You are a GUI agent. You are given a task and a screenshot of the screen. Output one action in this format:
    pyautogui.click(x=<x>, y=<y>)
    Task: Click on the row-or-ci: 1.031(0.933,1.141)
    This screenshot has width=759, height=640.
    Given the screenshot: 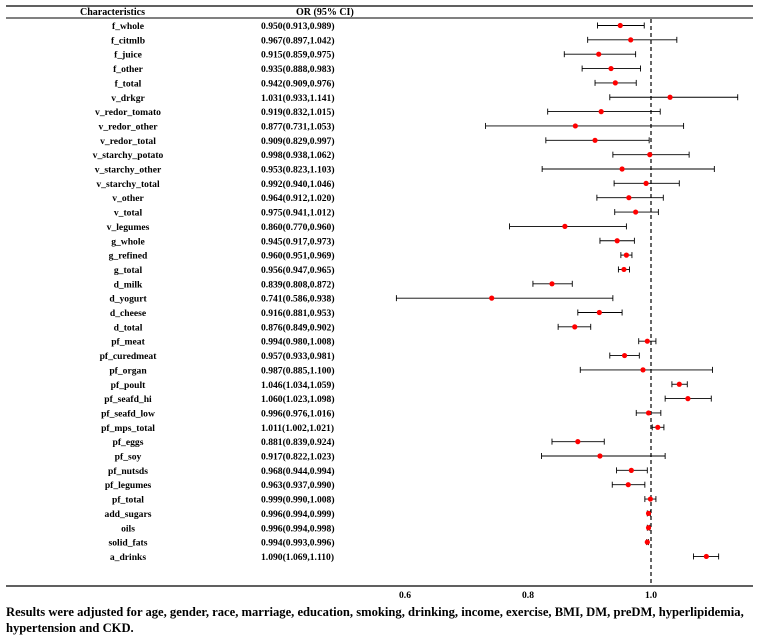 What is the action you would take?
    pyautogui.click(x=298, y=98)
    